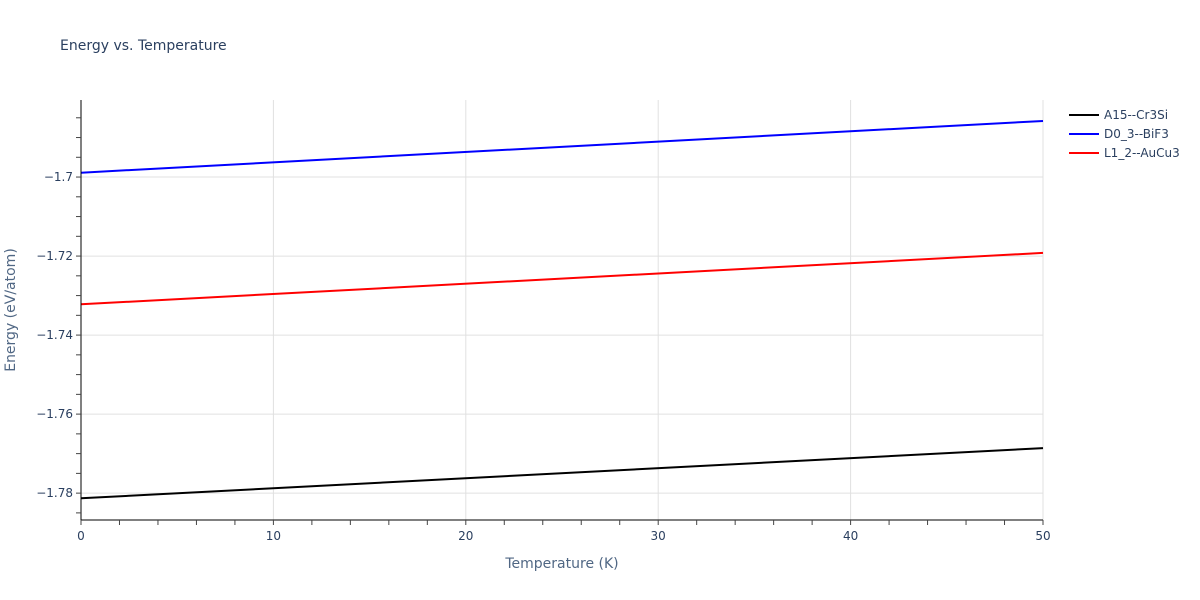  I want to click on legend-item: D0_3--BiF3, so click(1119, 134).